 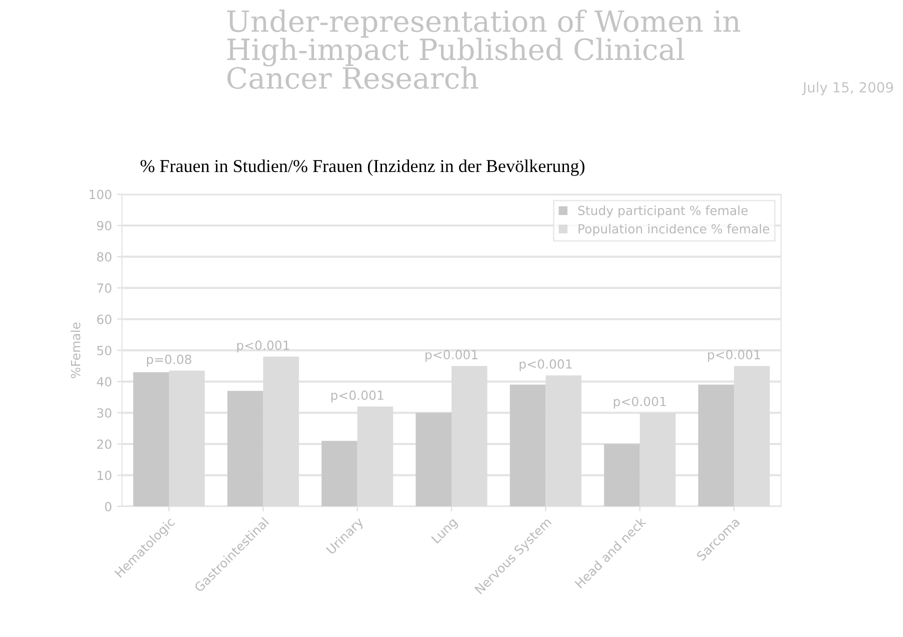 I want to click on y-tick-label: 80, so click(x=104, y=257).